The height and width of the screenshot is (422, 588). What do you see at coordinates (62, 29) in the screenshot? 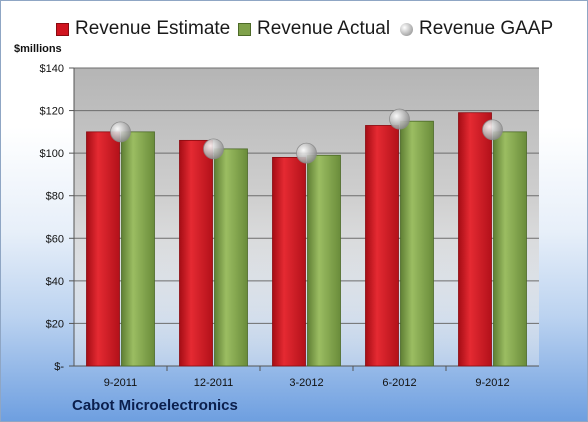
I see `legend-swatch-estimate` at bounding box center [62, 29].